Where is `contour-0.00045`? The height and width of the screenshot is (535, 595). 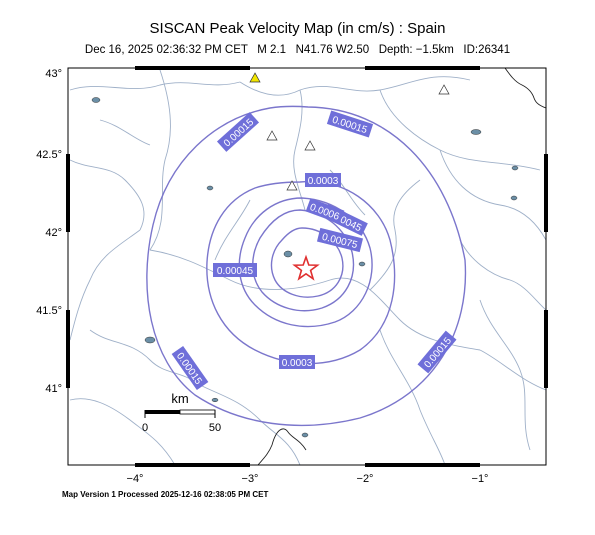 contour-0.00045 is located at coordinates (305, 262).